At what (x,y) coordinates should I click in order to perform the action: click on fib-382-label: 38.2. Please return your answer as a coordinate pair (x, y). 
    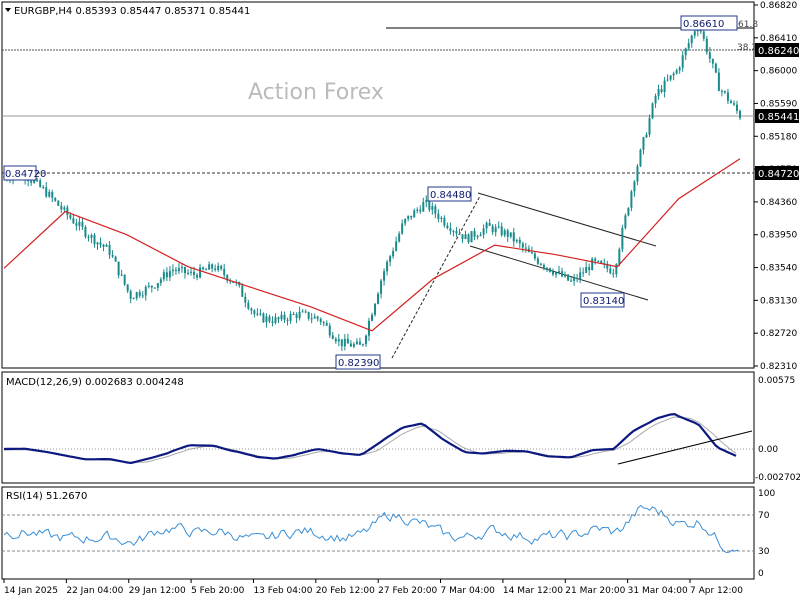
    Looking at the image, I should click on (747, 48).